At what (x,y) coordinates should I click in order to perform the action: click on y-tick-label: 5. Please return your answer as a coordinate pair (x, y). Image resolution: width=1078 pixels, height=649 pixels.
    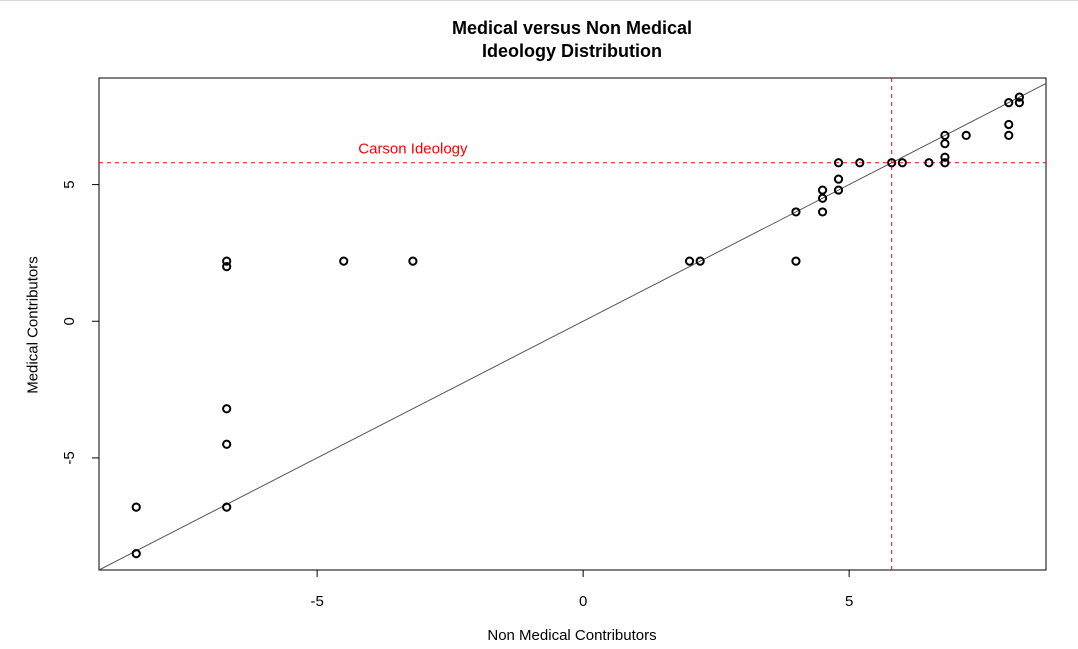
    Looking at the image, I should click on (69, 184).